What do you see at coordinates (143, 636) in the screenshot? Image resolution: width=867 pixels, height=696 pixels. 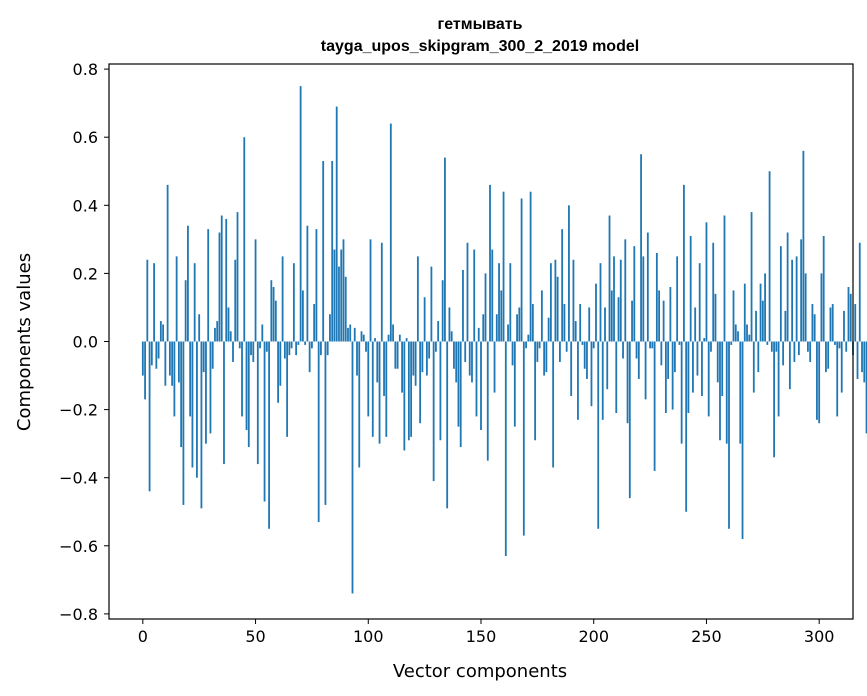 I see `x-tick-label-0: 0` at bounding box center [143, 636].